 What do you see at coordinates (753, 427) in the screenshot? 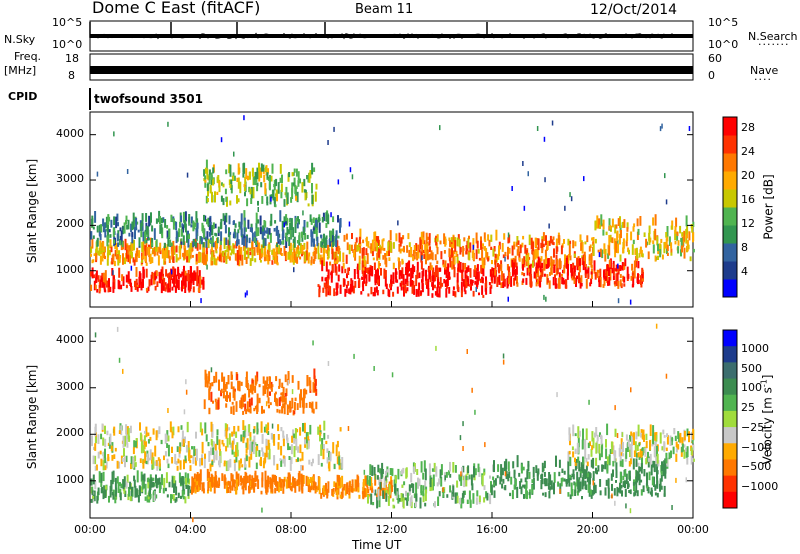
I see `velocity-colorbar-tick-label: −25` at bounding box center [753, 427].